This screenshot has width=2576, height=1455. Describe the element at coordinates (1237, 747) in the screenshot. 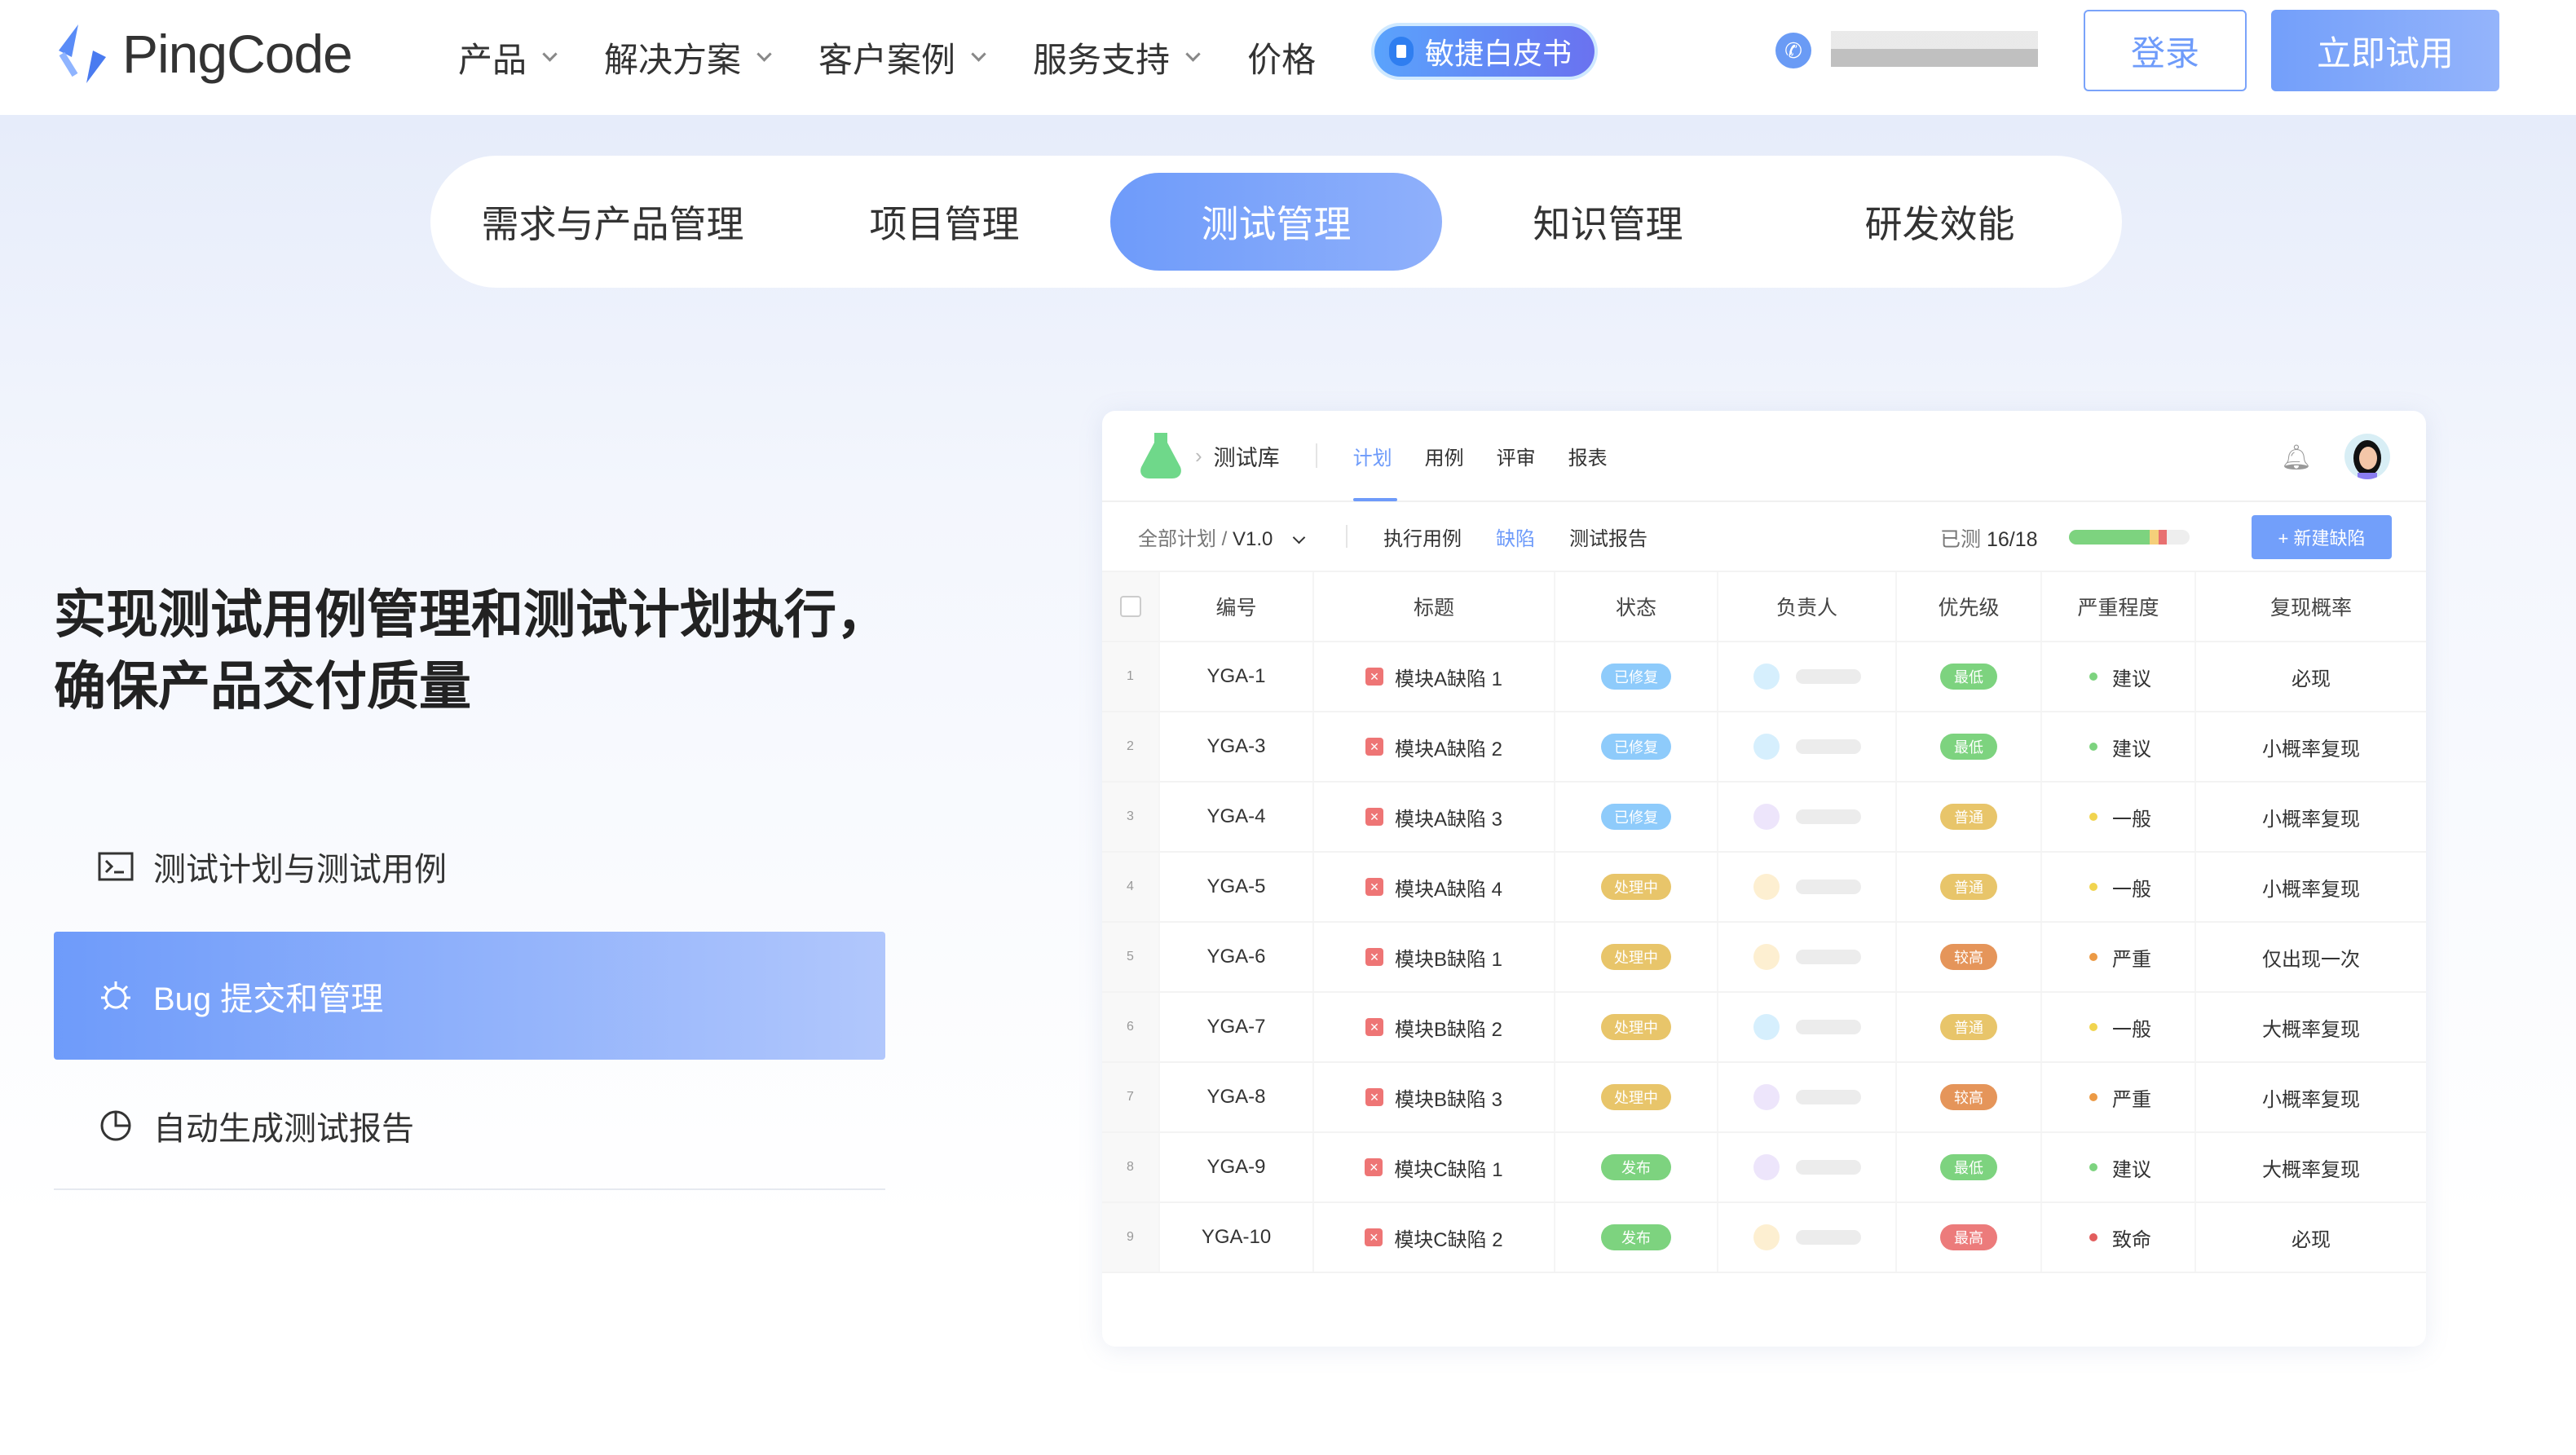

I see `defect-id: YGA-3` at that location.